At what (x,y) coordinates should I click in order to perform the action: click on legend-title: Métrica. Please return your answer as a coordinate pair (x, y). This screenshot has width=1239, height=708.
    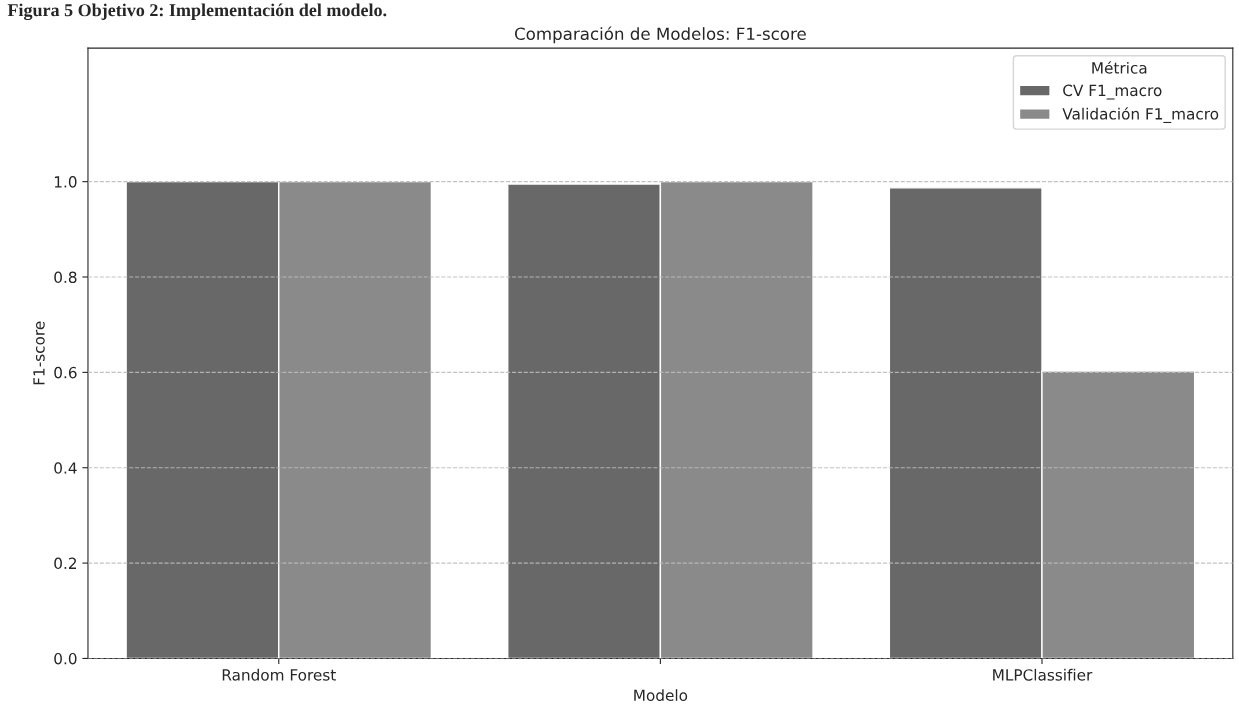
    Looking at the image, I should click on (1119, 67).